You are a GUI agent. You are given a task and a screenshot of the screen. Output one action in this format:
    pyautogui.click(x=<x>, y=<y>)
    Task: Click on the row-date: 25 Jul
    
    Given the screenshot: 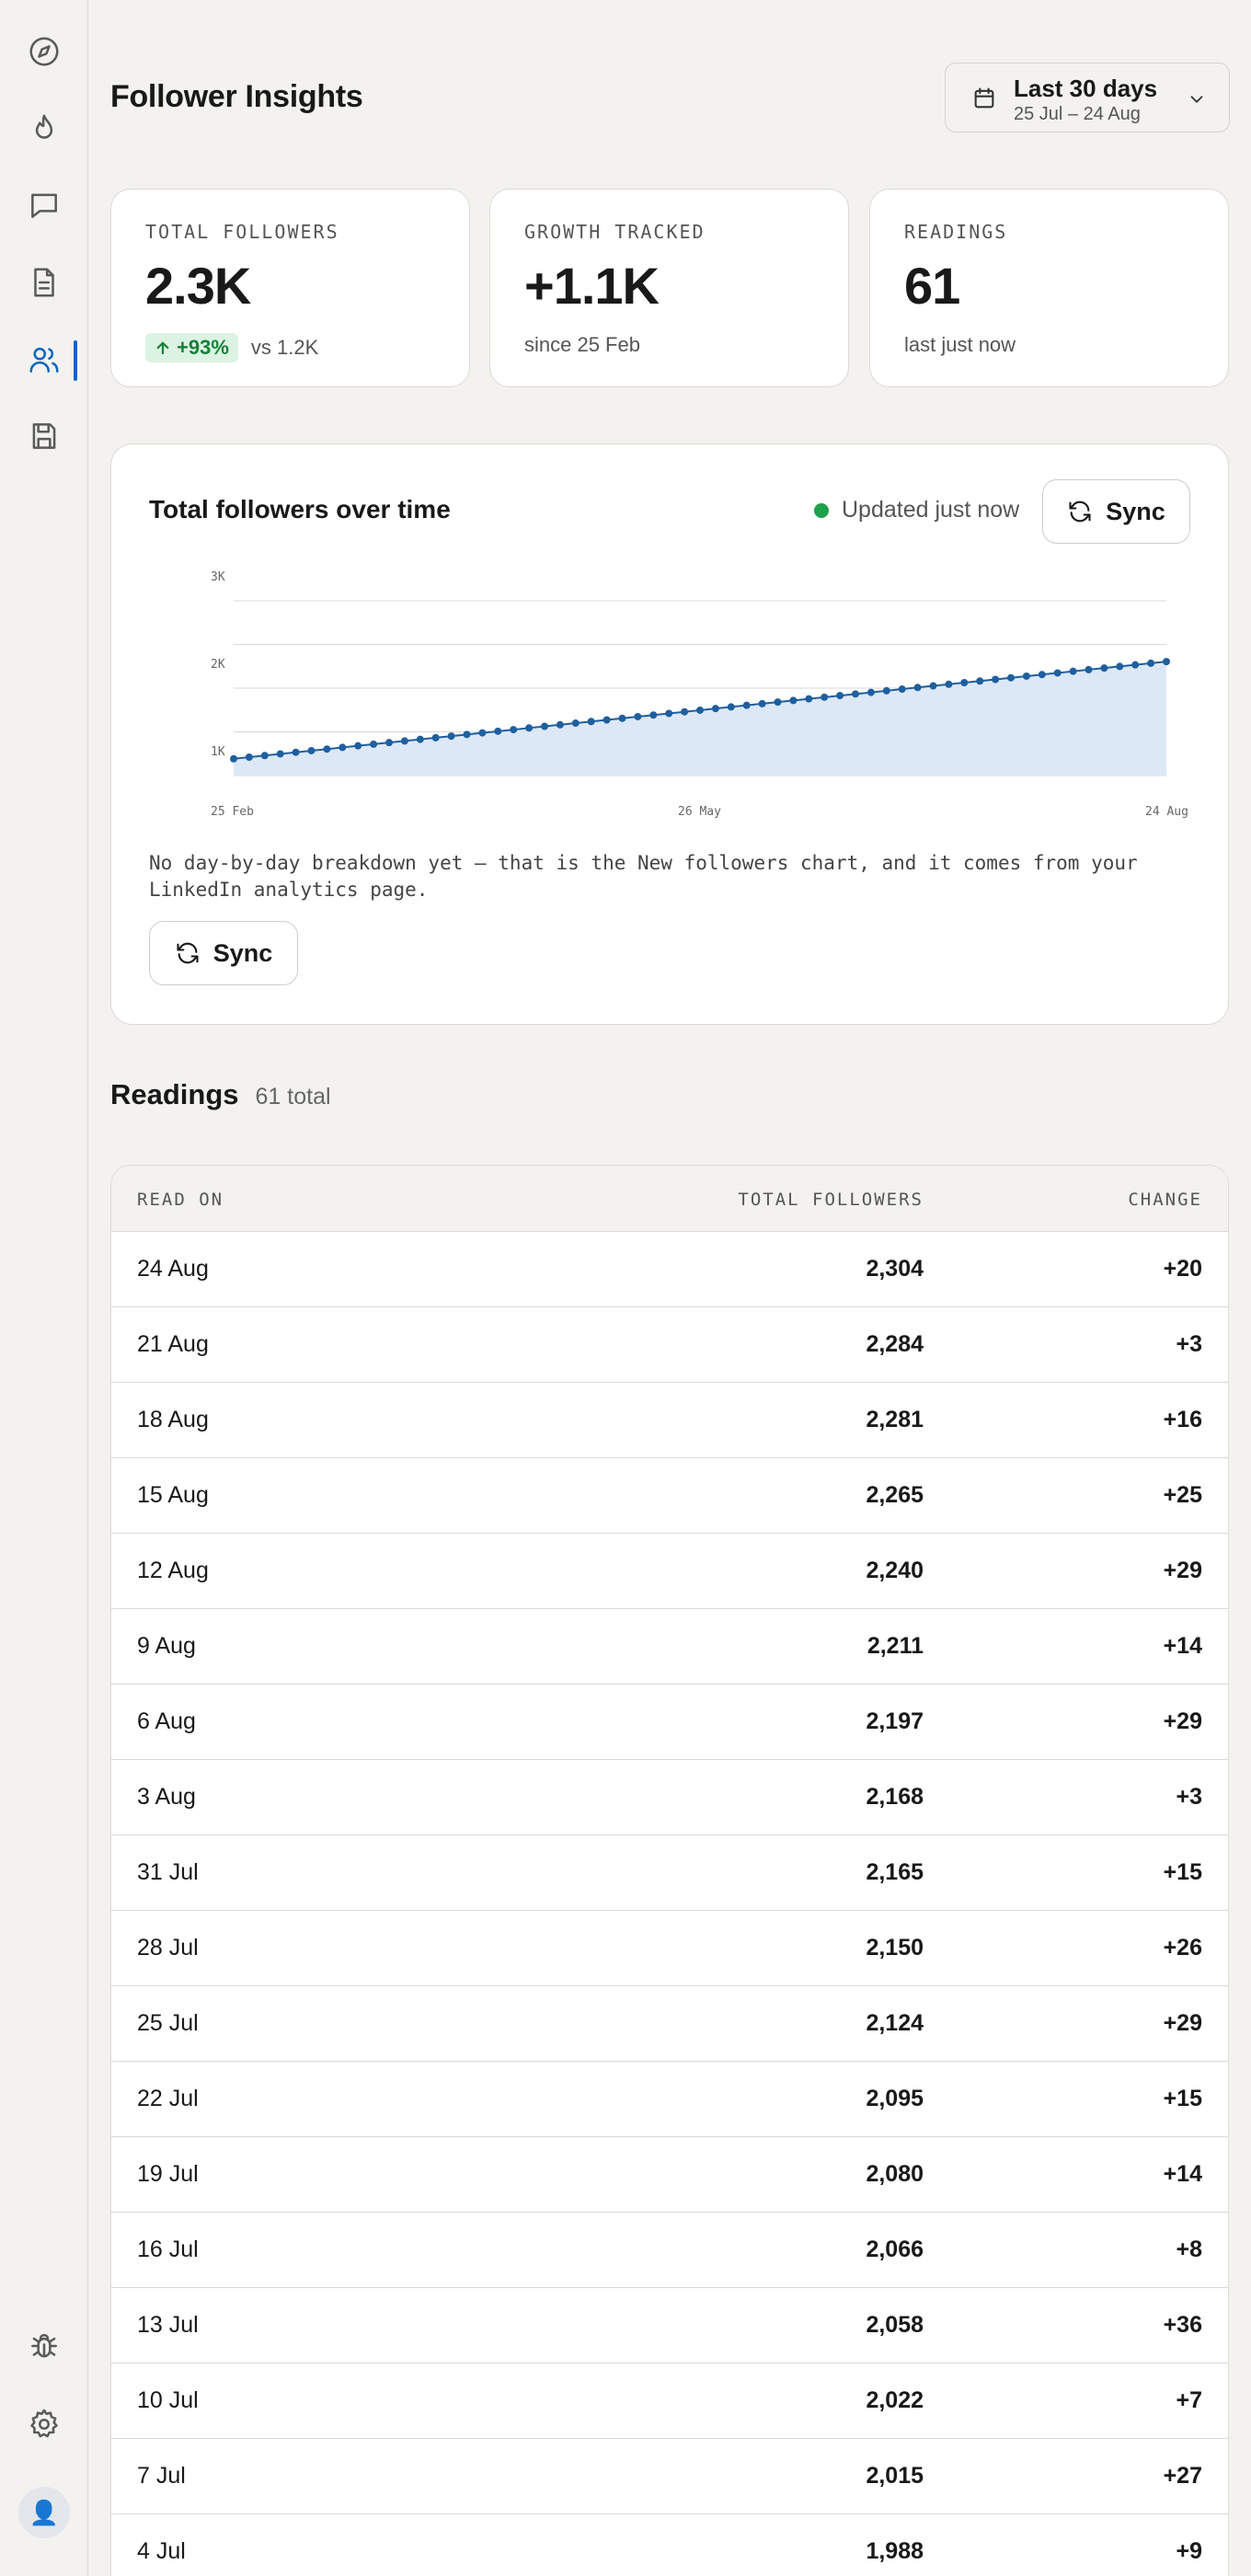 What is the action you would take?
    pyautogui.click(x=168, y=2023)
    